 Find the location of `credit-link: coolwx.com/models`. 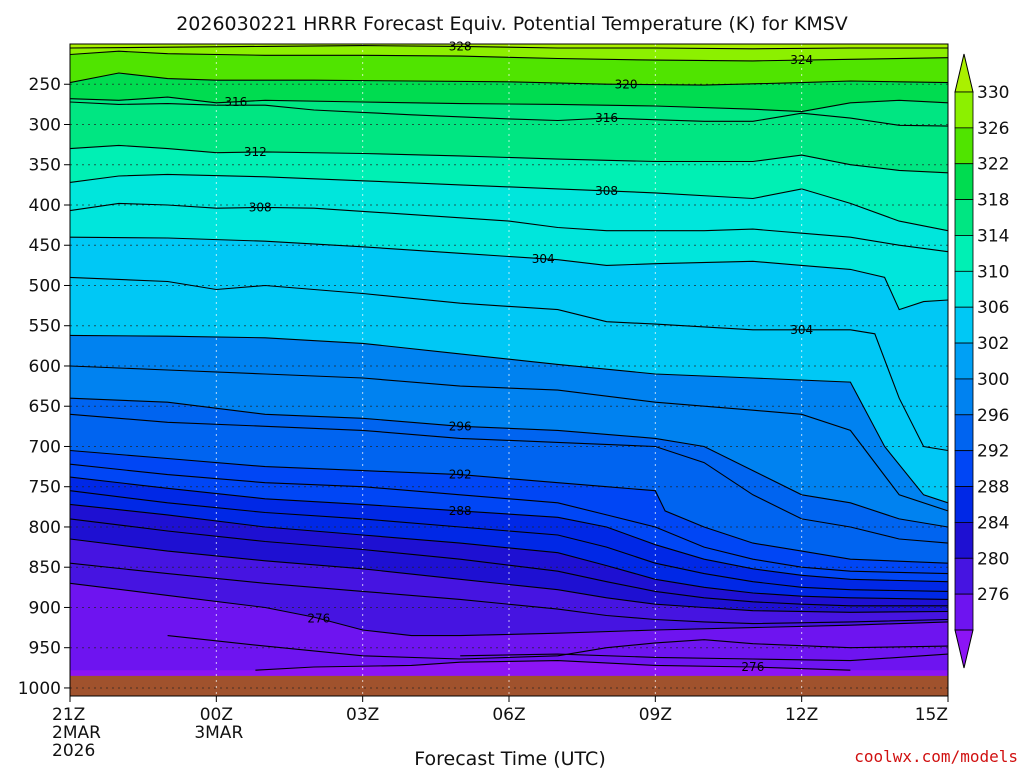

credit-link: coolwx.com/models is located at coordinates (936, 756).